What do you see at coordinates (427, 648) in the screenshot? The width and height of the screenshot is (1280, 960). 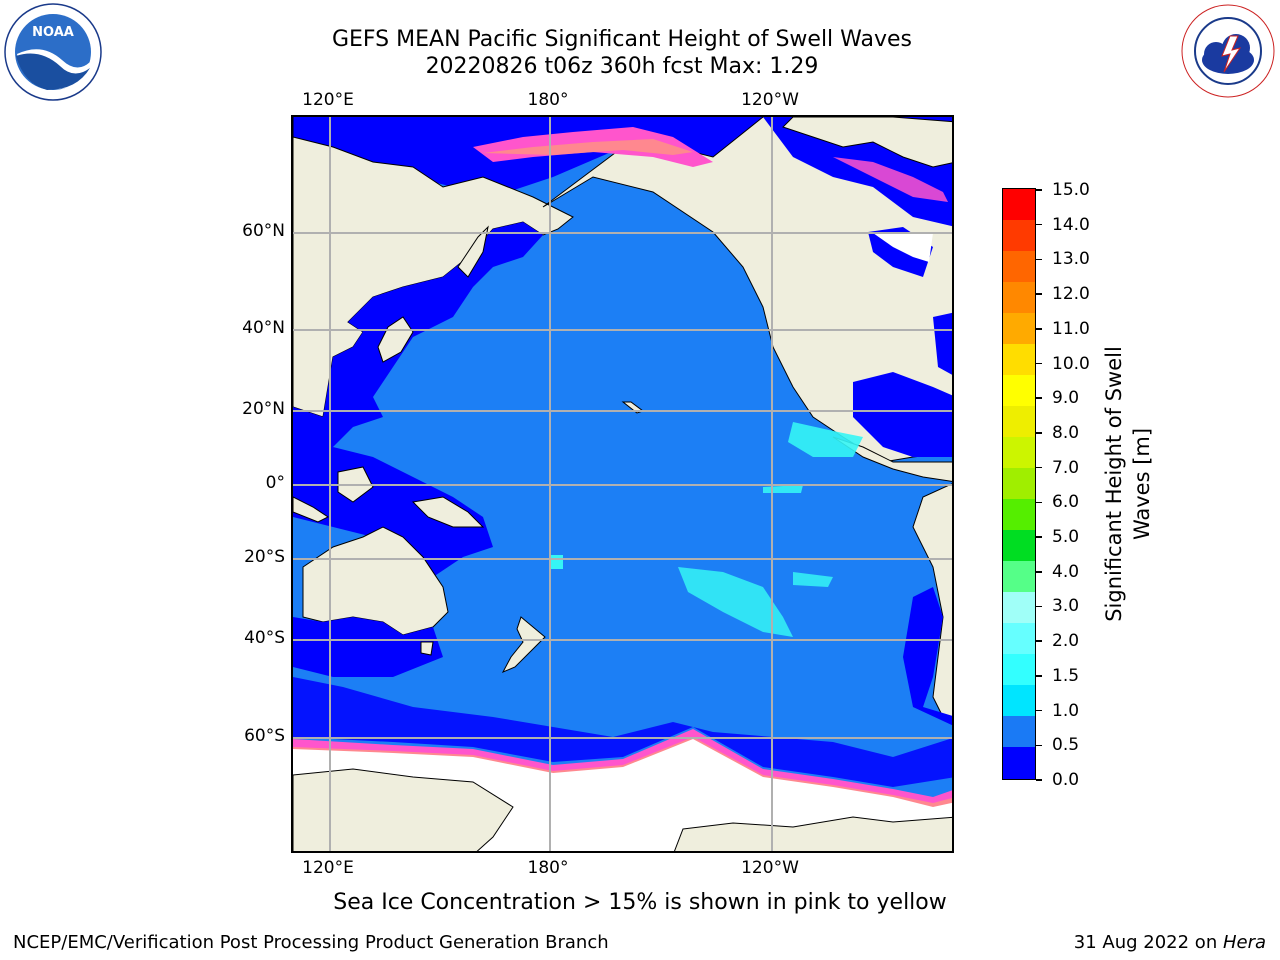 I see `land-tasmania` at bounding box center [427, 648].